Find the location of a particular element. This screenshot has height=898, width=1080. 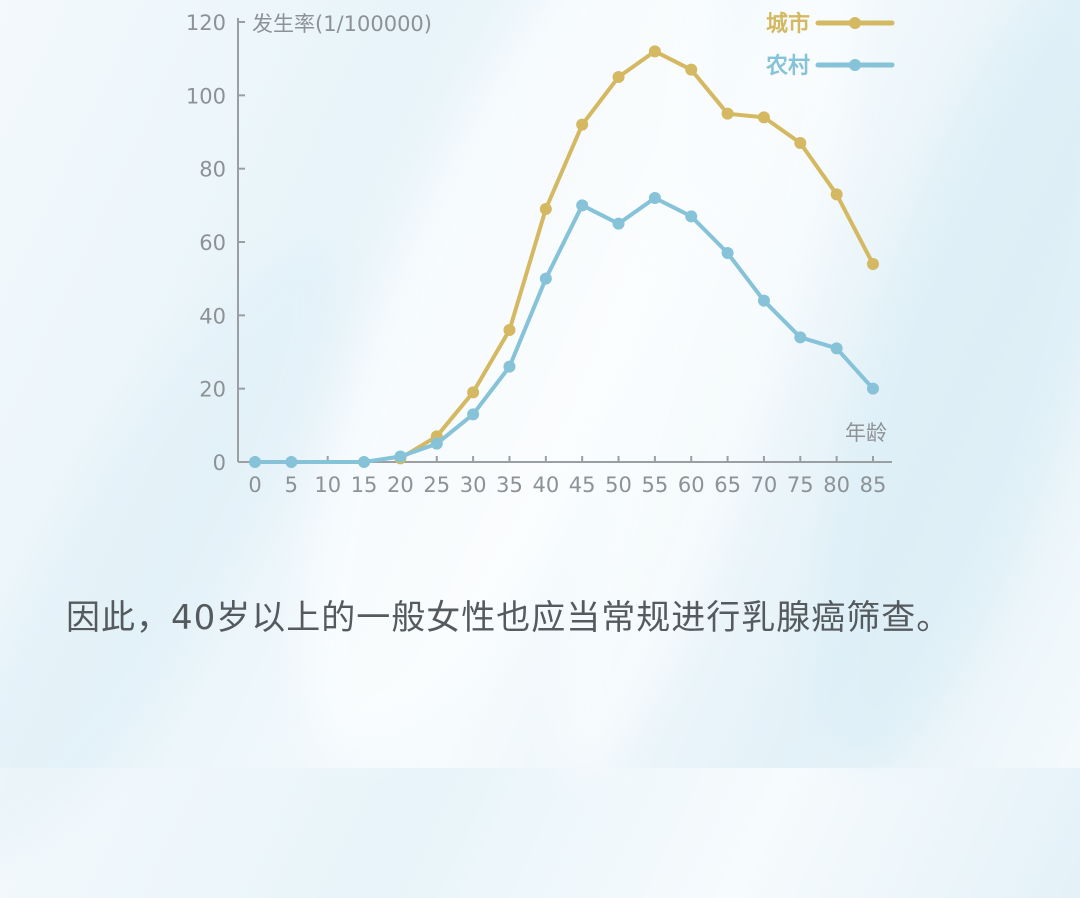

x-tick-label: 0 is located at coordinates (254, 485).